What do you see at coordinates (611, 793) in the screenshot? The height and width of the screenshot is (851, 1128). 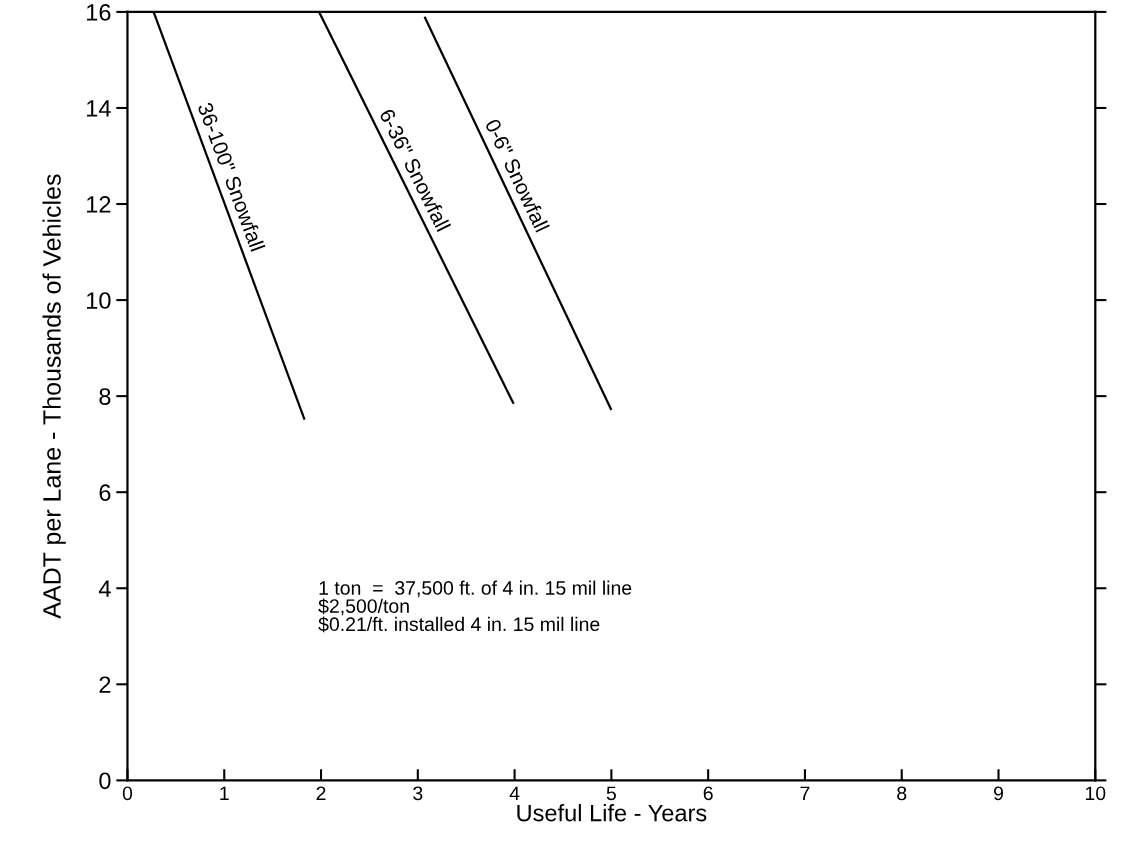 I see `x-tick-label: 5` at bounding box center [611, 793].